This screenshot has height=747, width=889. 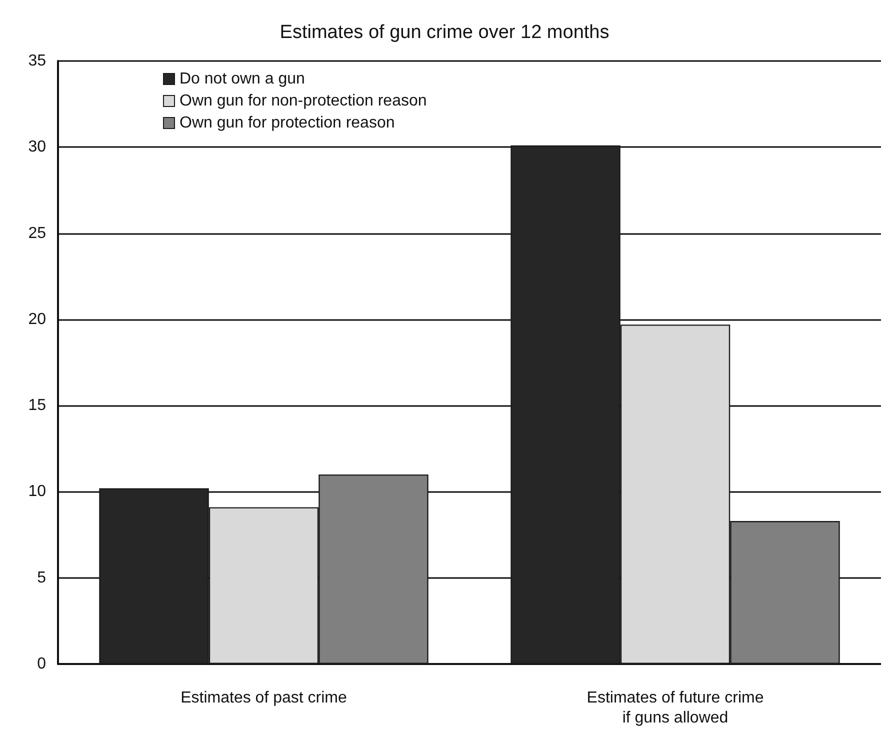 What do you see at coordinates (445, 32) in the screenshot?
I see `chart-title: Estimates of gun crime over 12 months` at bounding box center [445, 32].